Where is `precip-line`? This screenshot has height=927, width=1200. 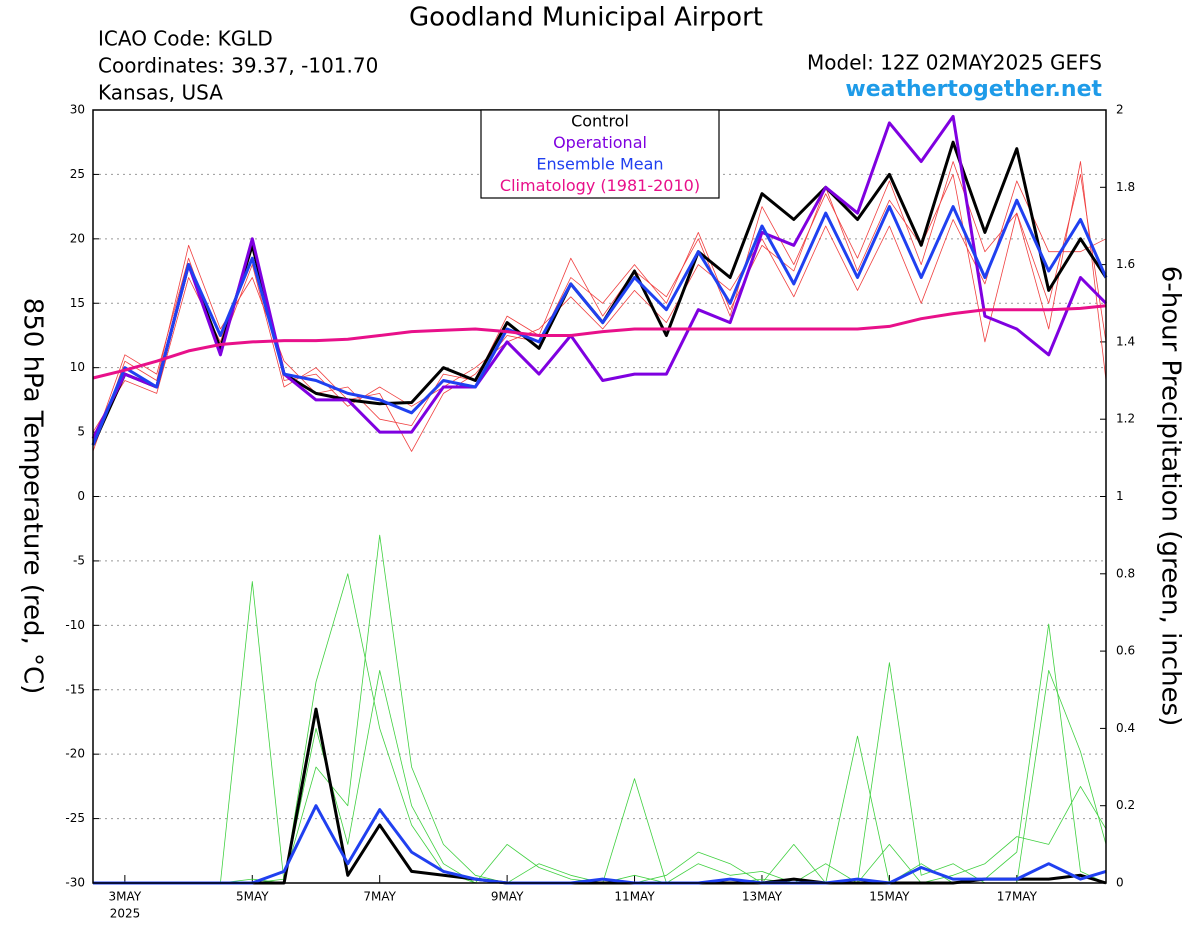
precip-line is located at coordinates (600, 844).